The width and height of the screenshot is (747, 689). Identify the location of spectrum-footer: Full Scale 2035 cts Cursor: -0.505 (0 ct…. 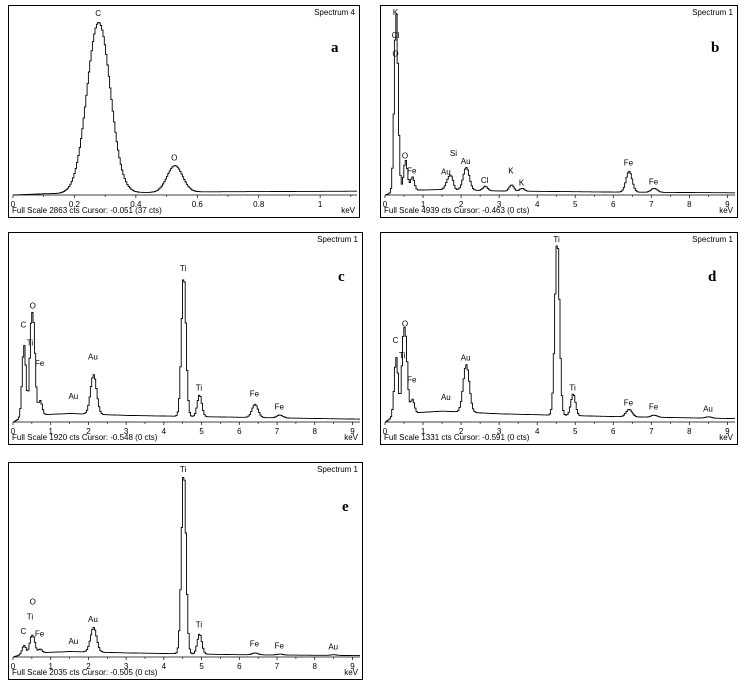
(85, 672).